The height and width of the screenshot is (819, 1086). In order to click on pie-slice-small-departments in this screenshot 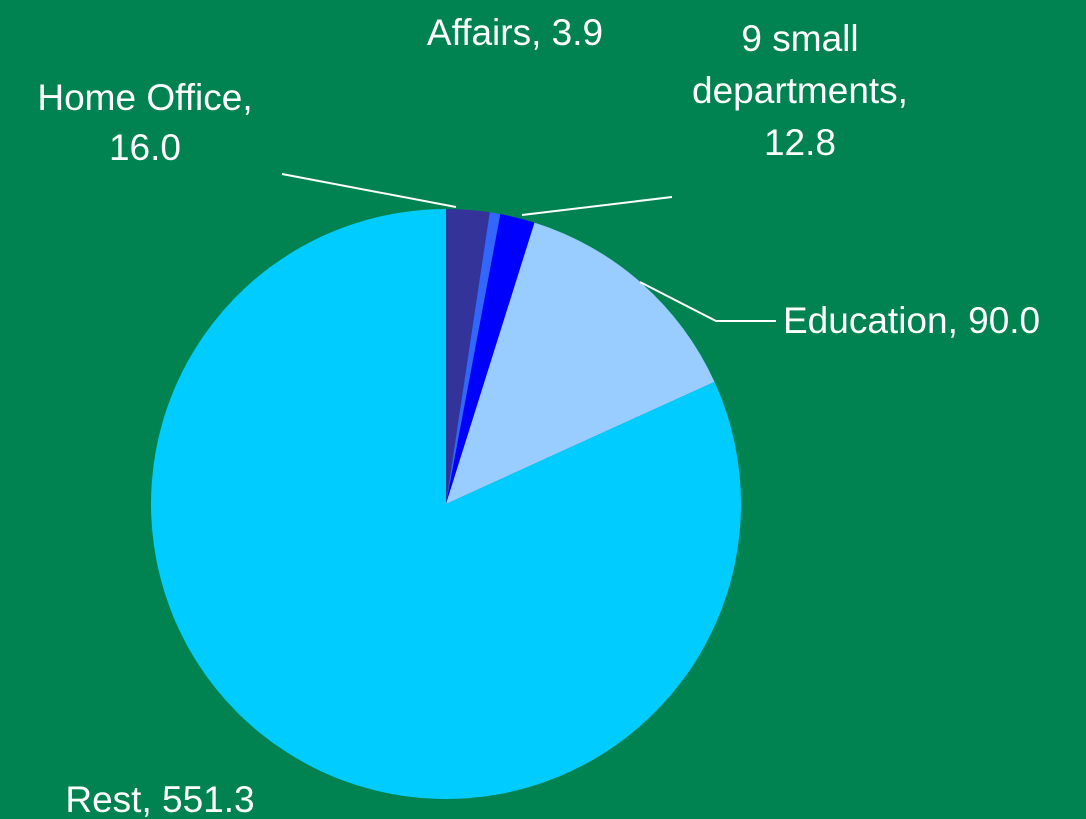, I will do `click(490, 359)`.